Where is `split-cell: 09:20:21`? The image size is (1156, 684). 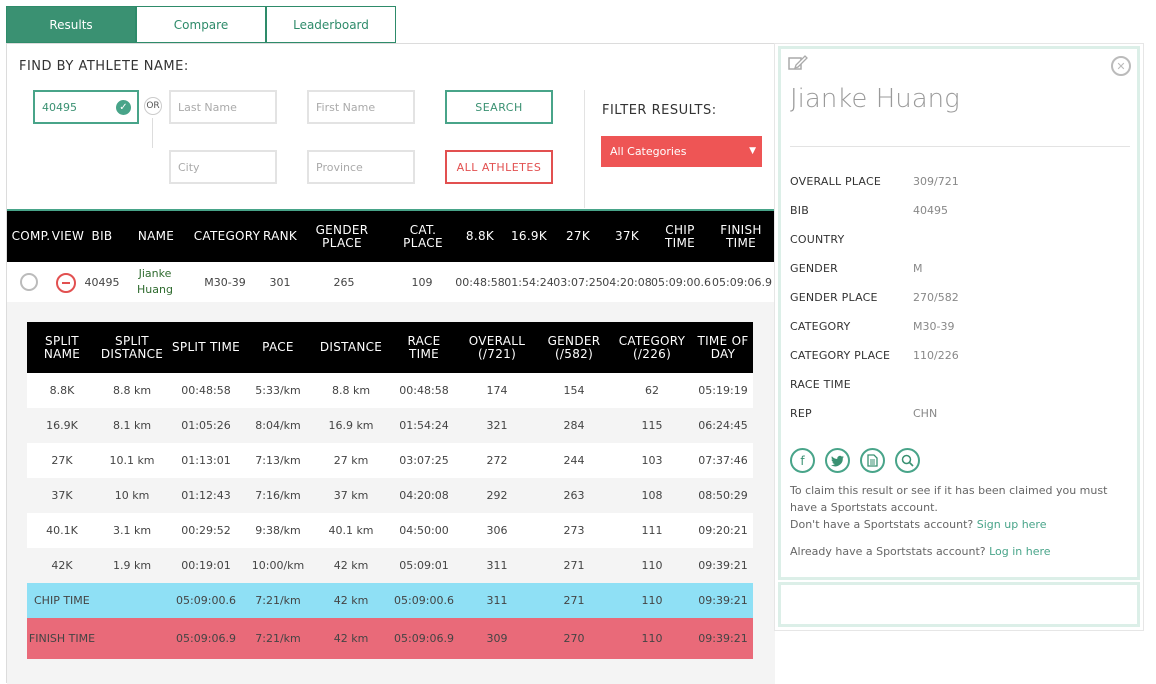 split-cell: 09:20:21 is located at coordinates (723, 530).